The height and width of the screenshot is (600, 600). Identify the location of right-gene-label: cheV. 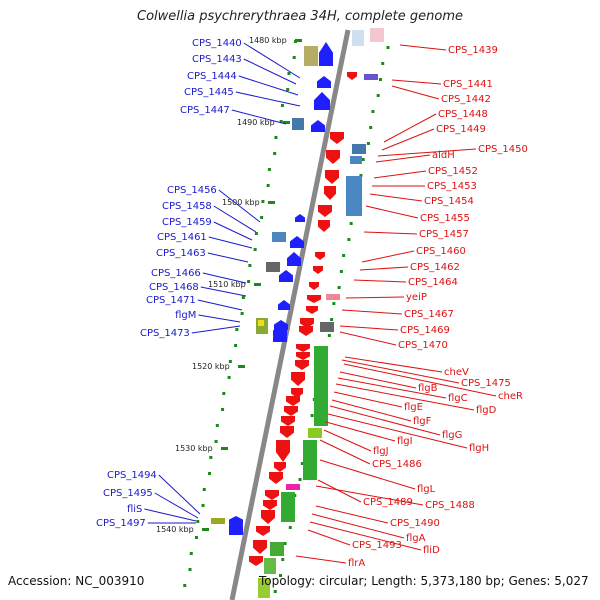
(456, 372).